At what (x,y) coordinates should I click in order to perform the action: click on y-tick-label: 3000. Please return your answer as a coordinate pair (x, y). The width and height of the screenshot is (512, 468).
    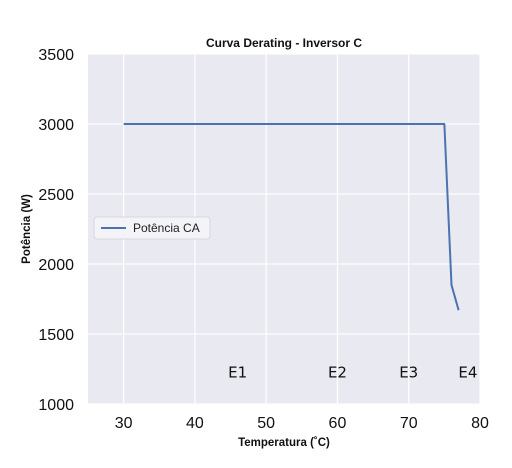
    Looking at the image, I should click on (56, 125).